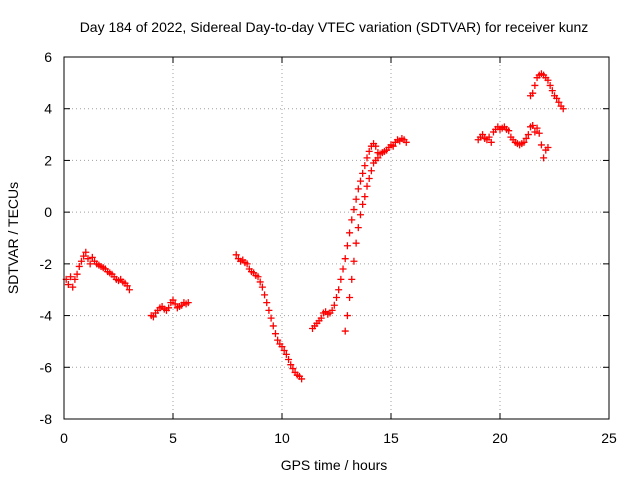 The width and height of the screenshot is (640, 480). What do you see at coordinates (173, 438) in the screenshot?
I see `x-tick-label: 5` at bounding box center [173, 438].